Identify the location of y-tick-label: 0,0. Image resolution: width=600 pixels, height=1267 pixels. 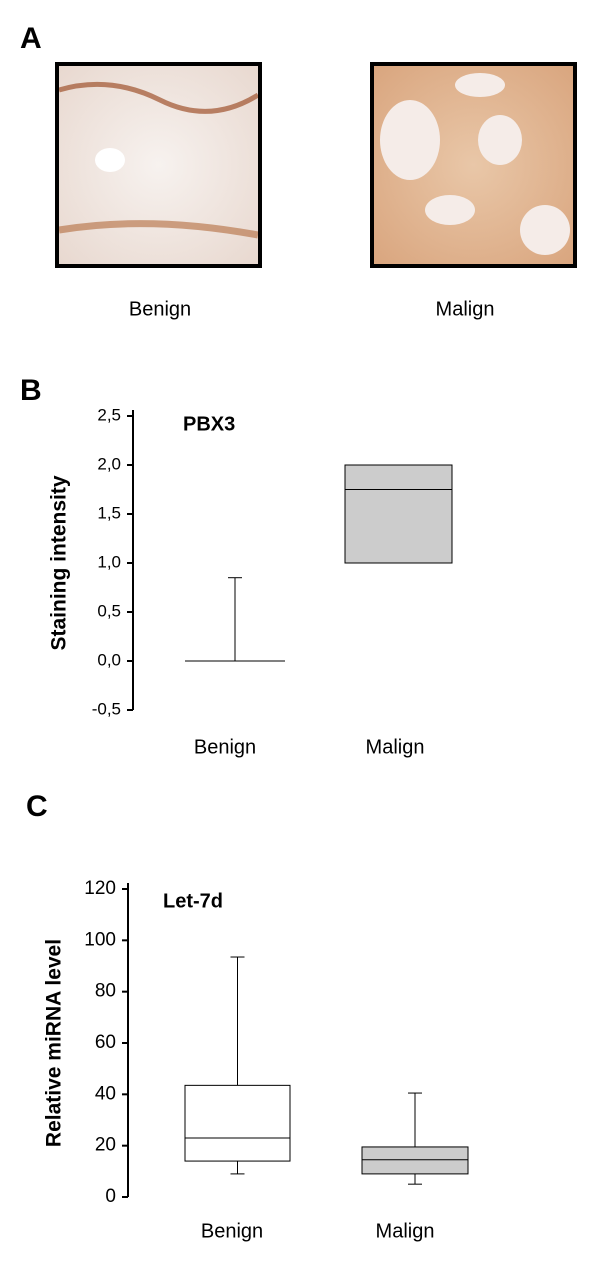
(109, 659).